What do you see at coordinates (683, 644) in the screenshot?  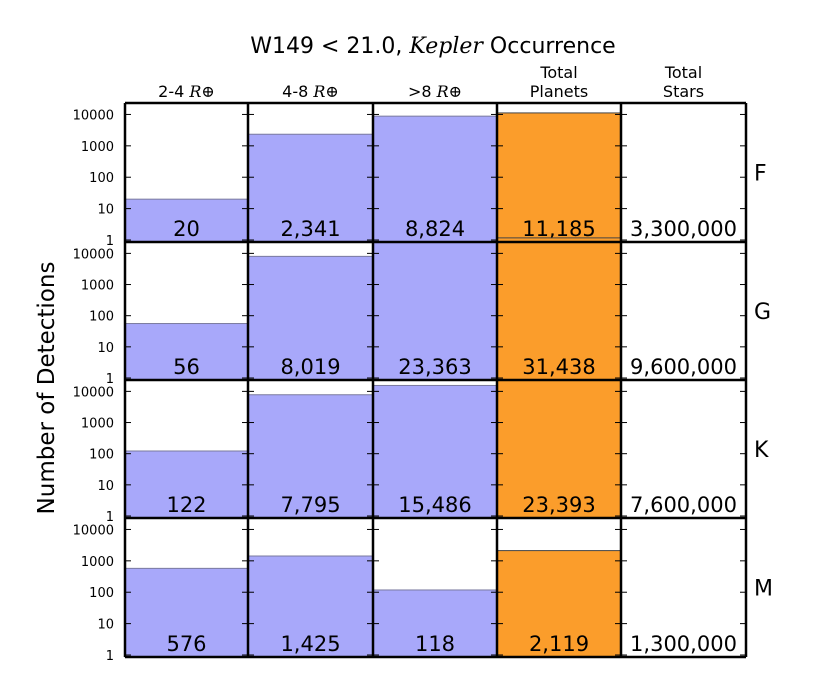 I see `stars-label-M: 1,300,000` at bounding box center [683, 644].